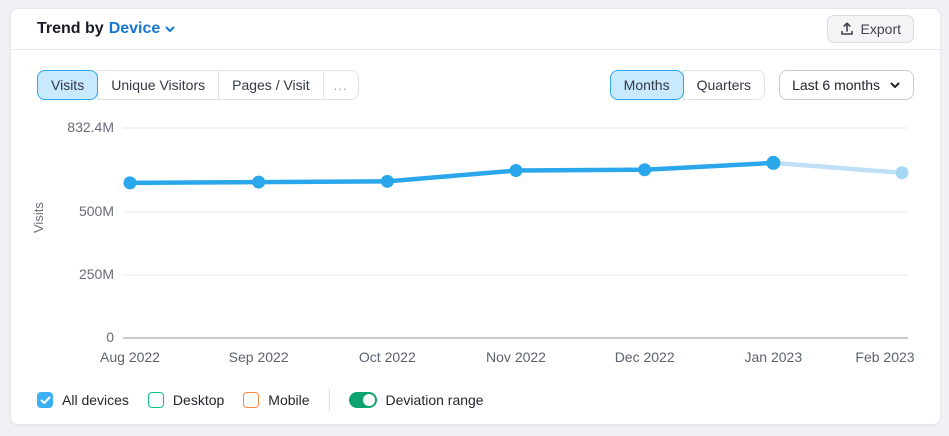 The image size is (949, 436). Describe the element at coordinates (68, 85) in the screenshot. I see `tab-visits: Visits` at that location.